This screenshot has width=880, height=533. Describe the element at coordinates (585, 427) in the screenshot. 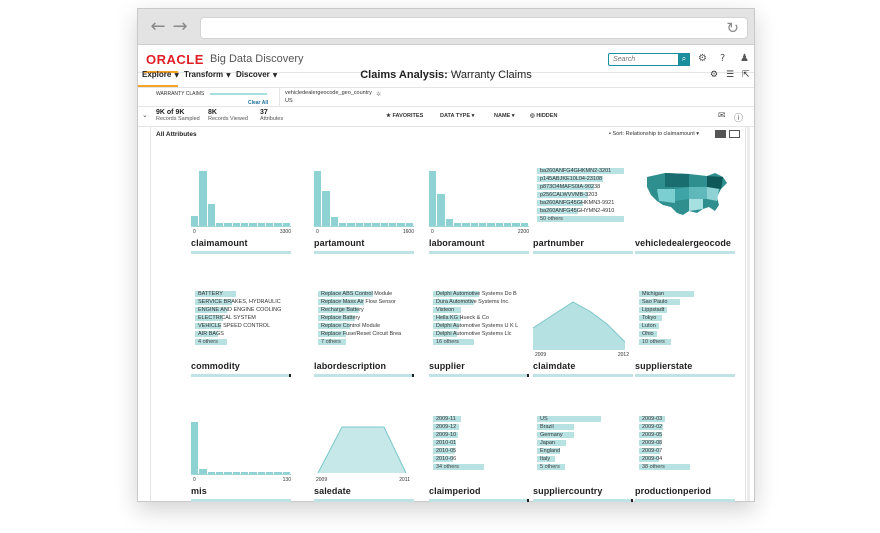

I see `value-row: Brazil` at that location.